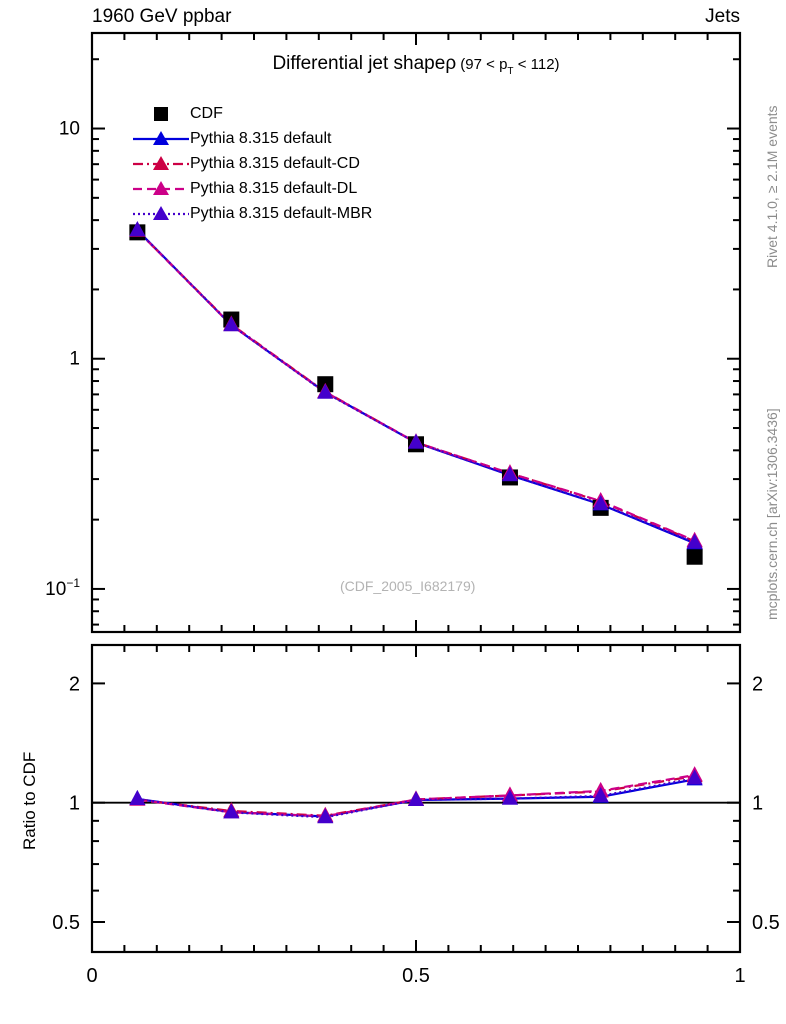  I want to click on legend-item-cdf: CDF, so click(281, 113).